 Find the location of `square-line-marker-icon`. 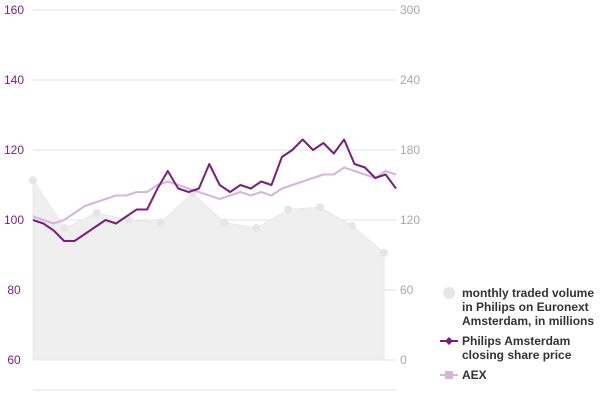

square-line-marker-icon is located at coordinates (449, 375).